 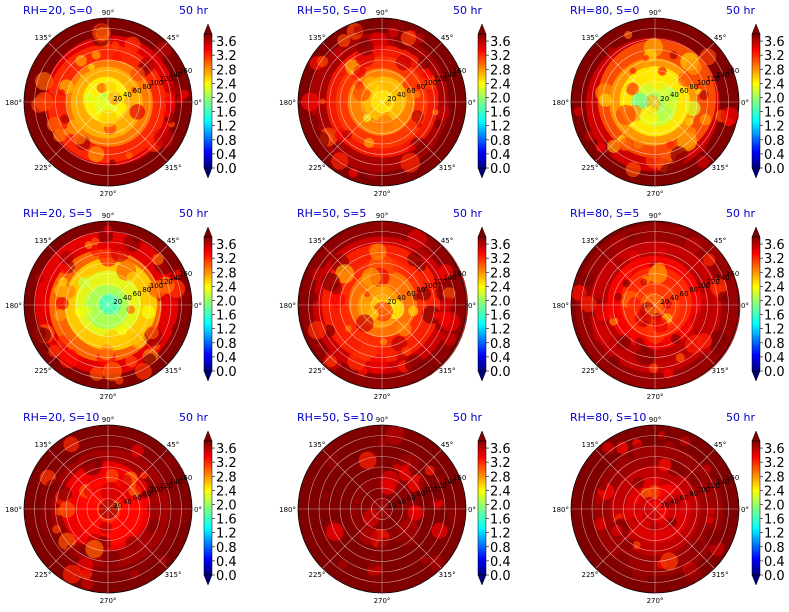 I want to click on colorbar-scale, so click(x=756, y=508).